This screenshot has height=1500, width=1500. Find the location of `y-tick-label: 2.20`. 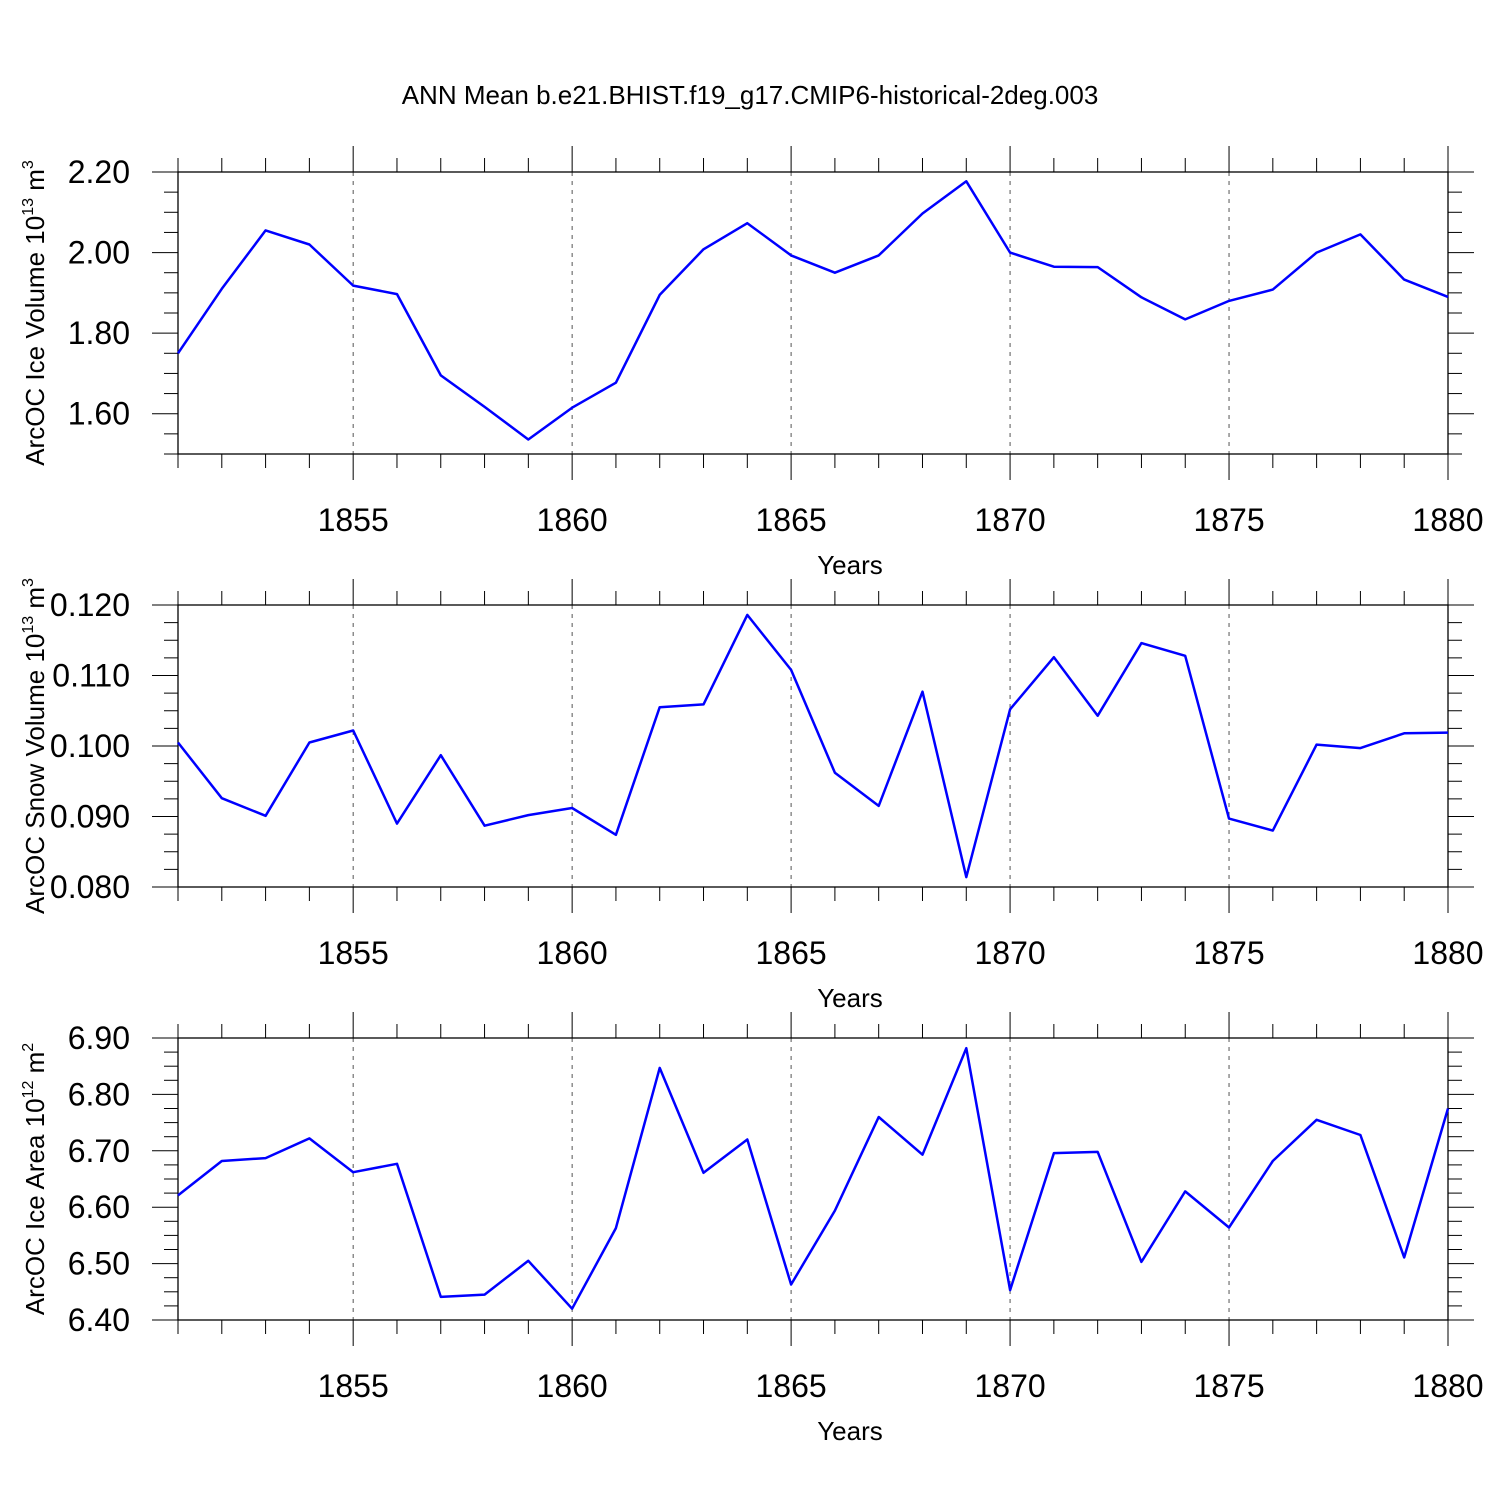

y-tick-label: 2.20 is located at coordinates (99, 172).